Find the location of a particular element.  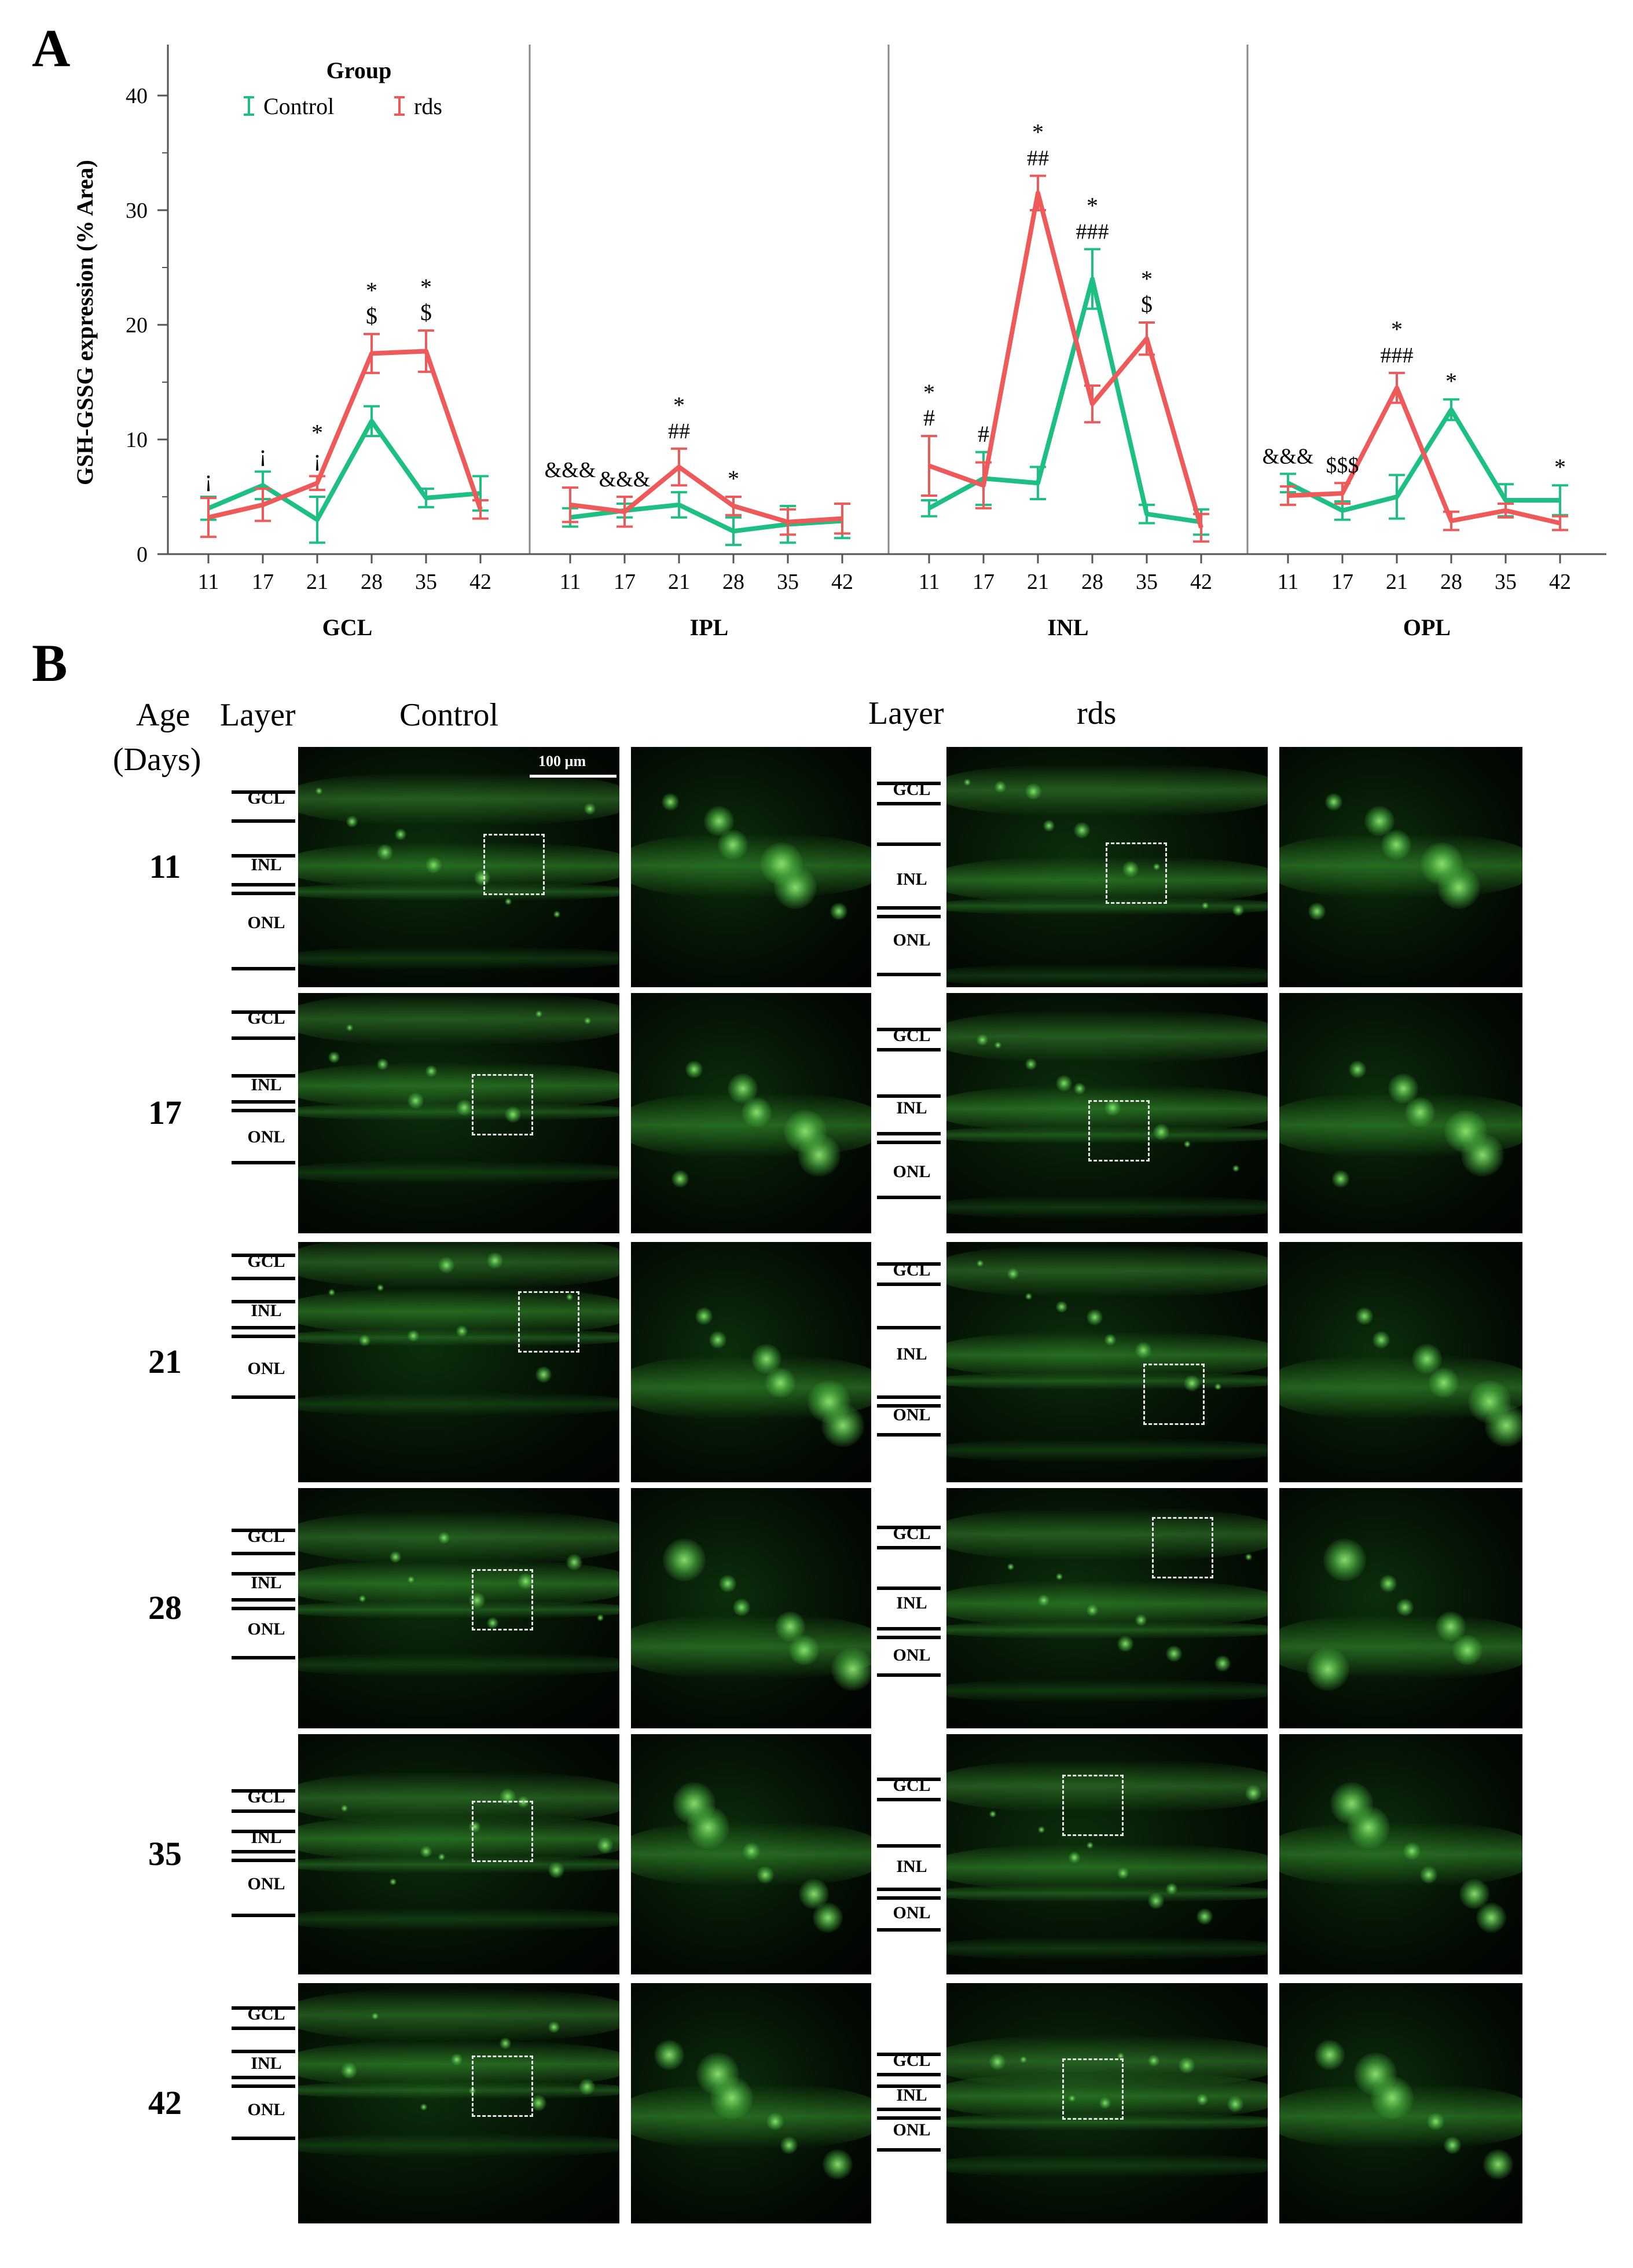

age-label: 42 is located at coordinates (165, 2102).